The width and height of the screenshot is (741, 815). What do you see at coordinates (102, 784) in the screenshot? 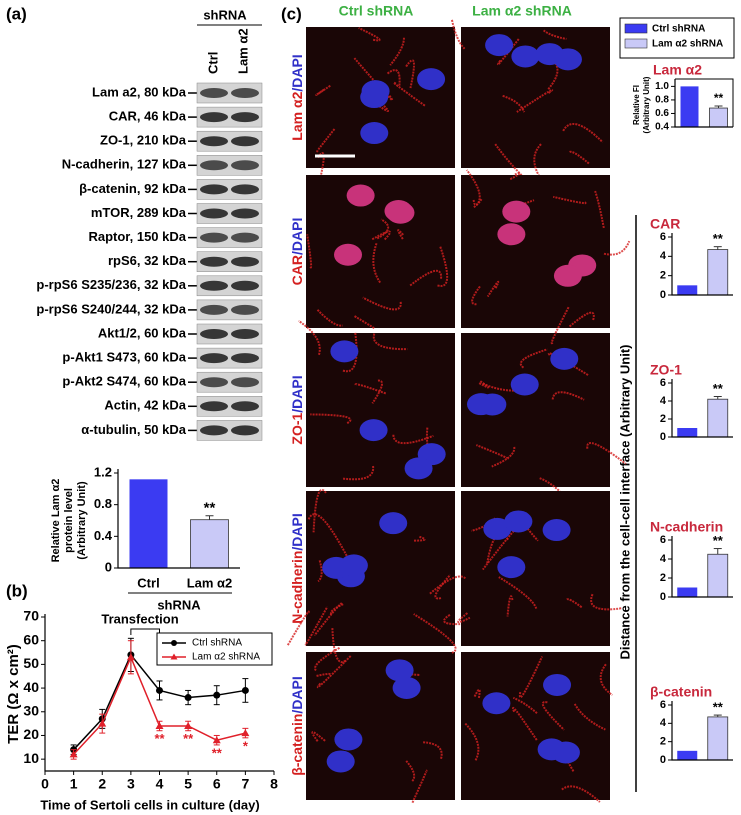
I see `x-tick-label: 2` at bounding box center [102, 784].